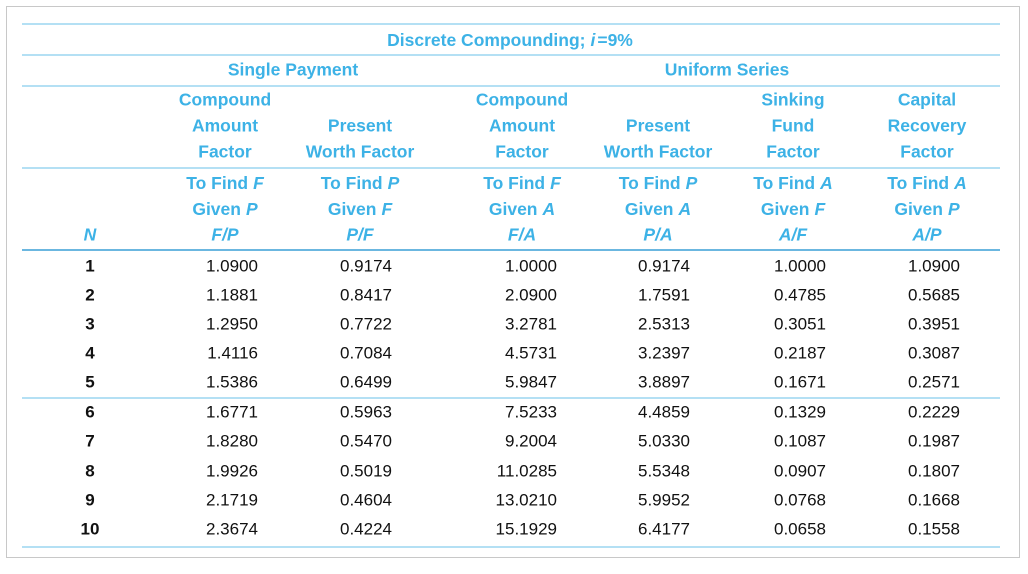 The width and height of the screenshot is (1028, 574). What do you see at coordinates (664, 352) in the screenshot?
I see `cell-value: 3.2397` at bounding box center [664, 352].